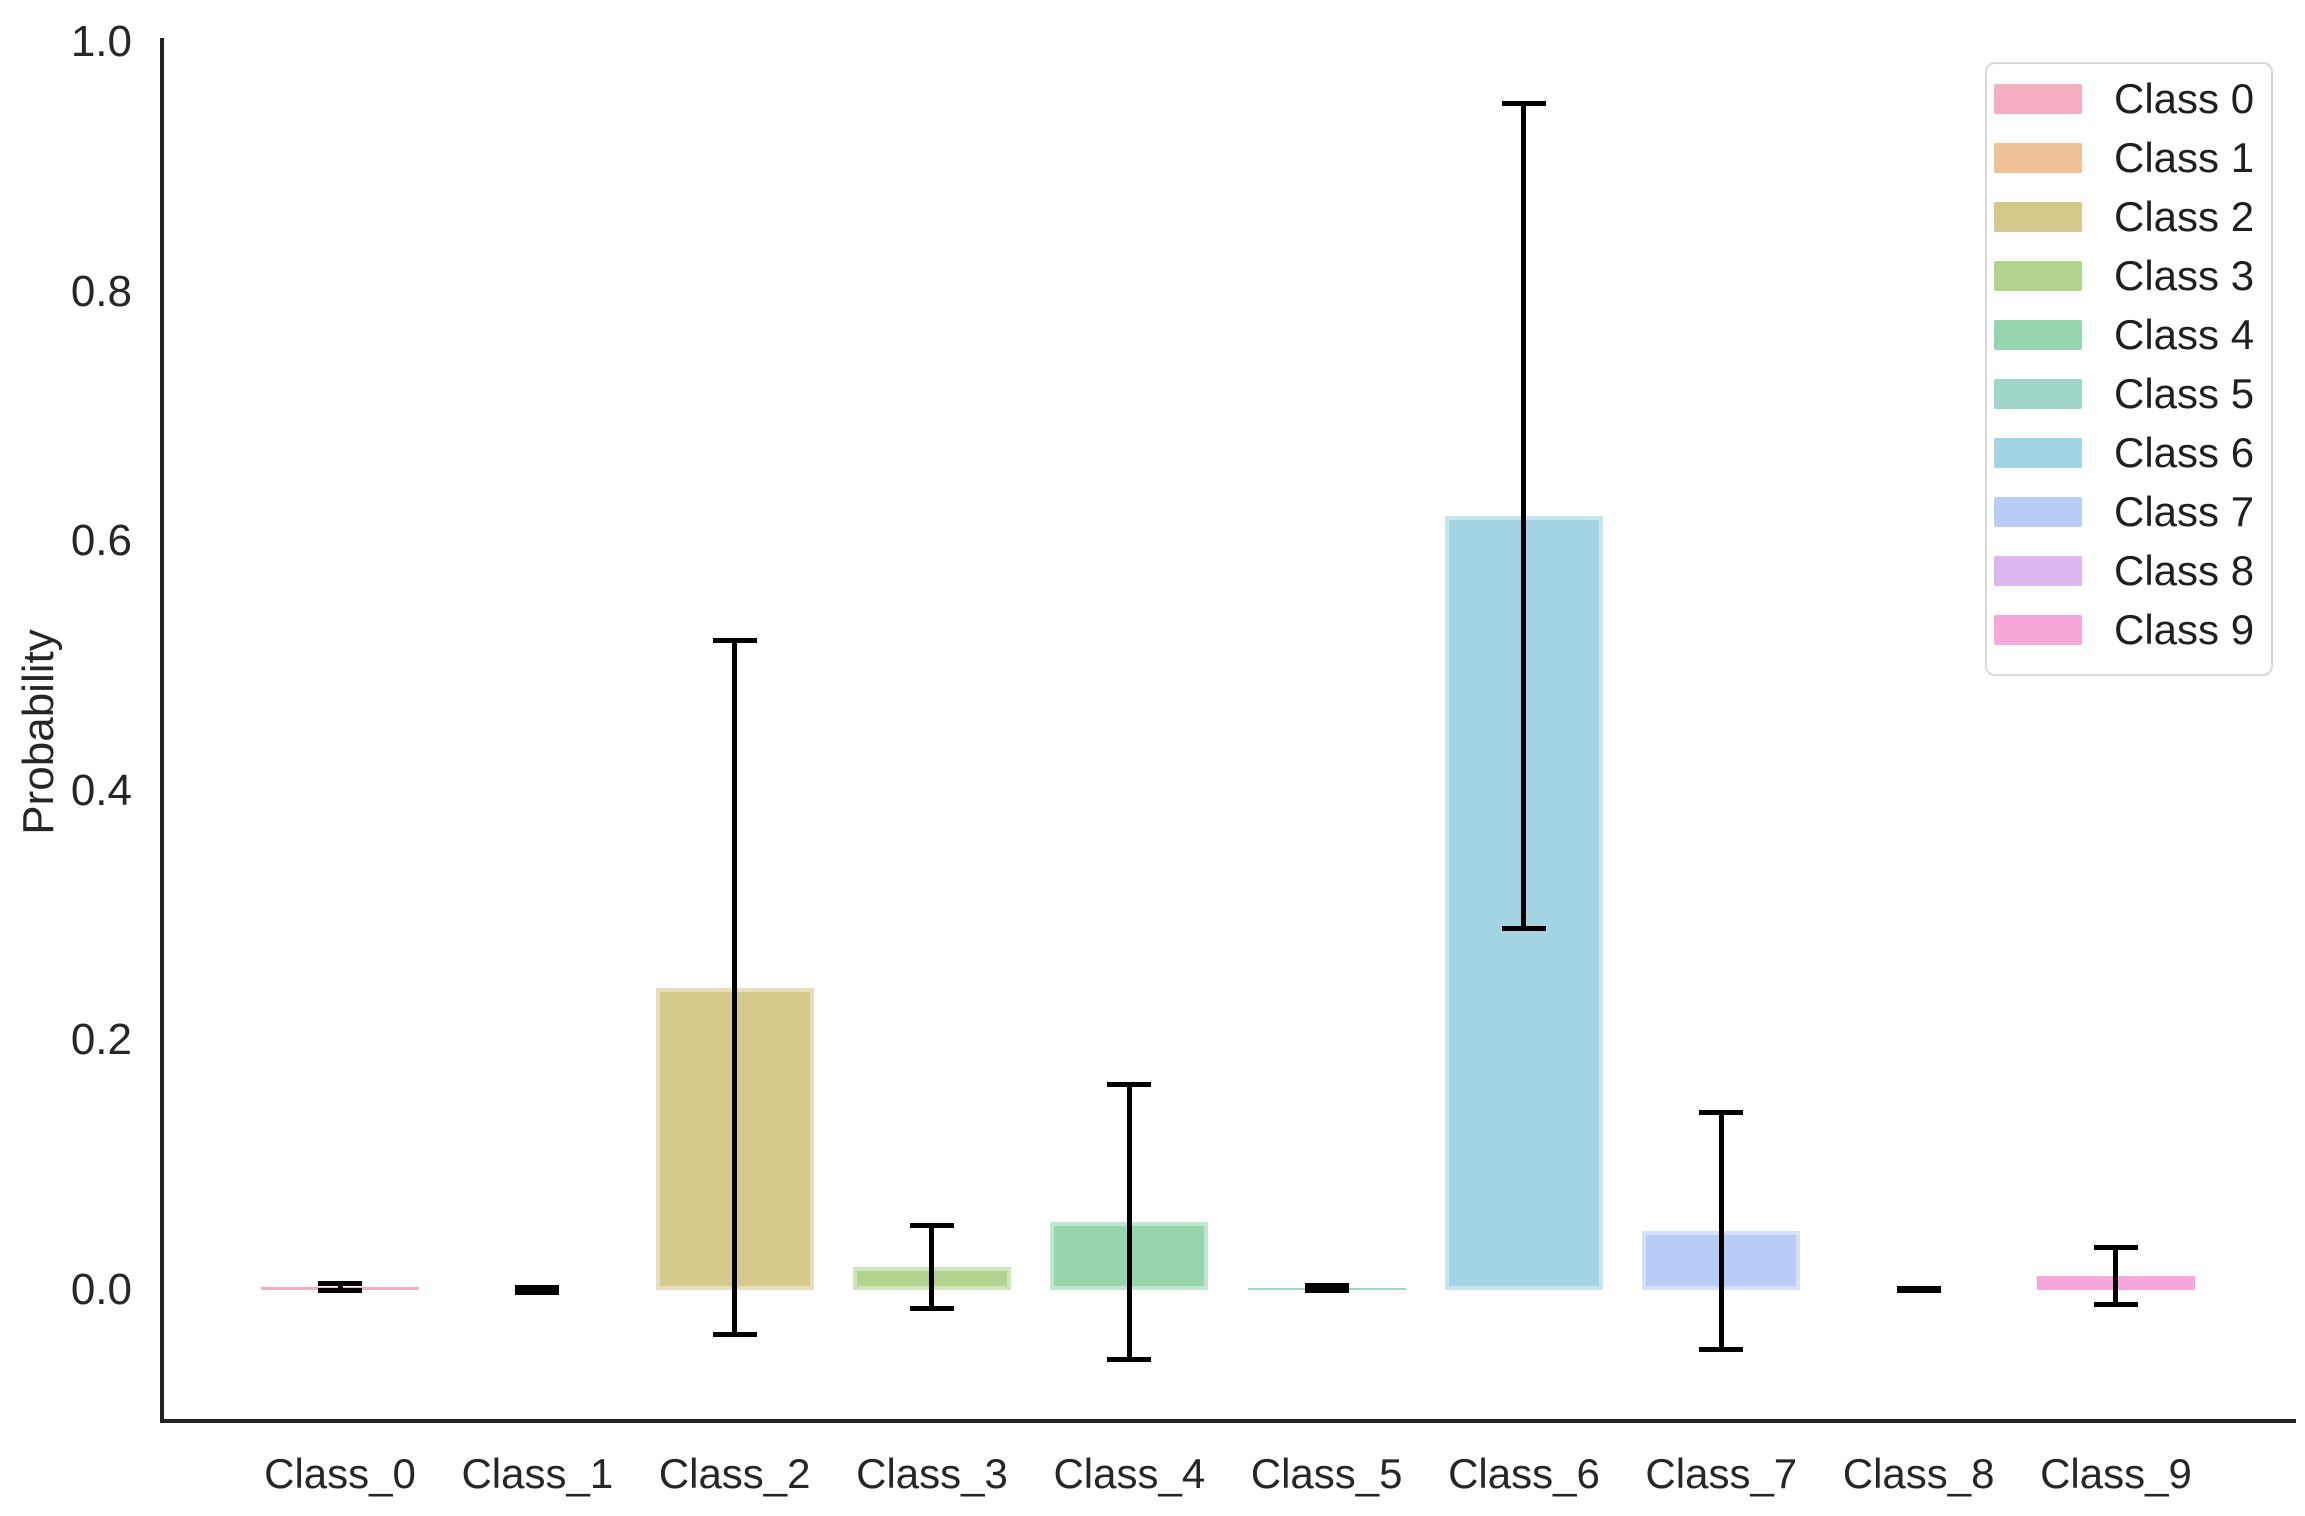 The width and height of the screenshot is (2305, 1516). What do you see at coordinates (101, 790) in the screenshot?
I see `y-tick-label: 0.4` at bounding box center [101, 790].